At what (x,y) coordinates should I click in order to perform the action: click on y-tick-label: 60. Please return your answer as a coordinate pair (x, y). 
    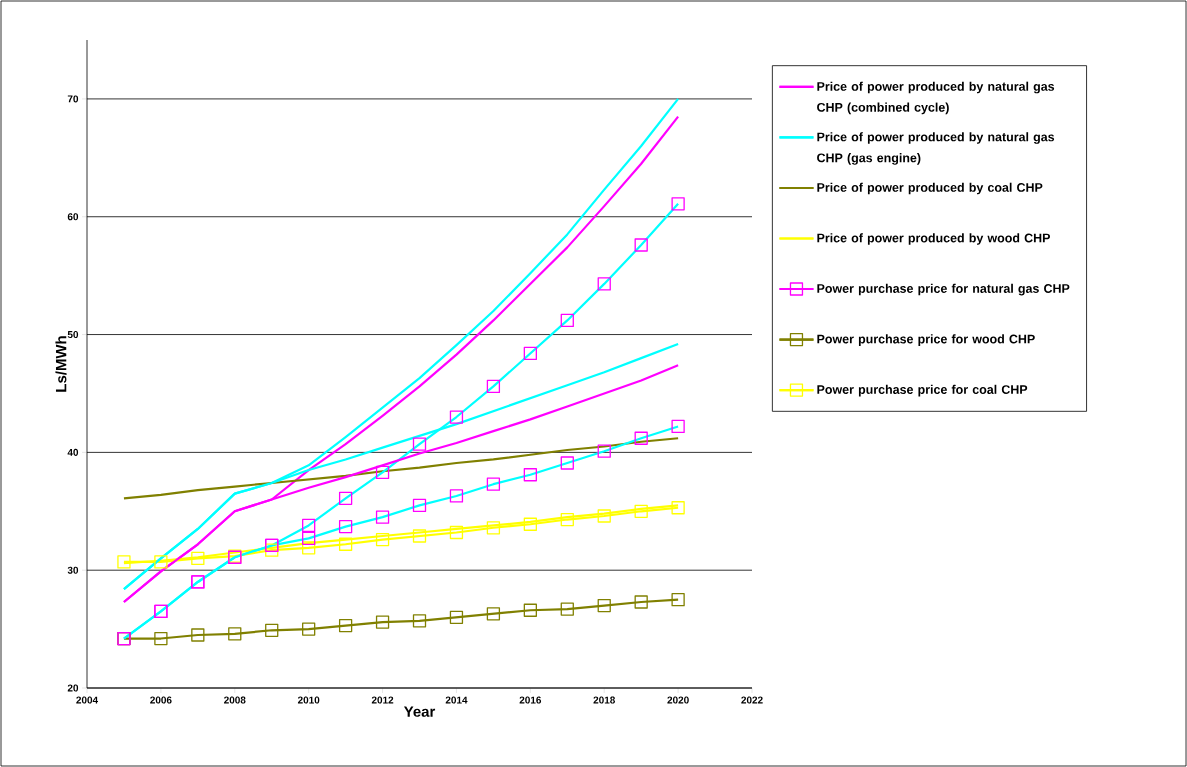
    Looking at the image, I should click on (73, 217).